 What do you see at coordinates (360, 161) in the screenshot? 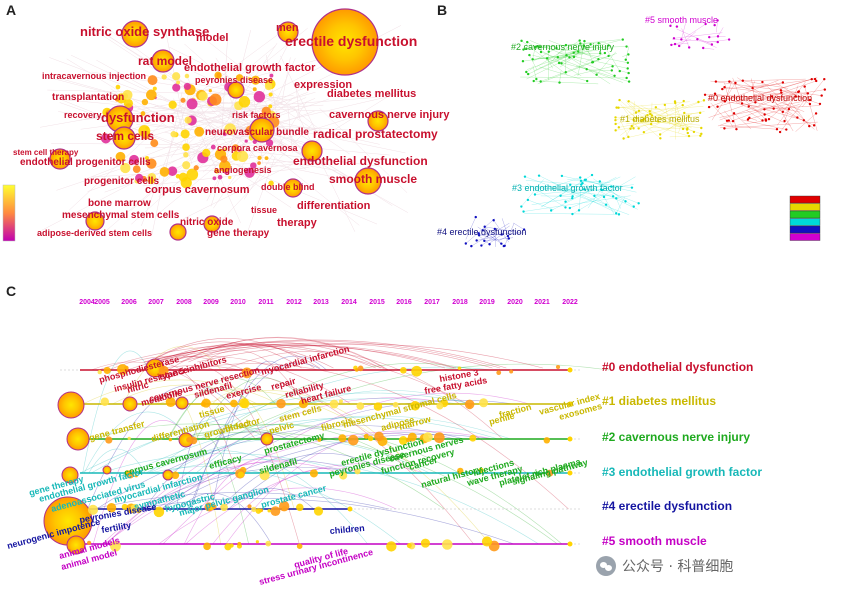
I see `keyword-label: endothelial dysfunction` at bounding box center [360, 161].